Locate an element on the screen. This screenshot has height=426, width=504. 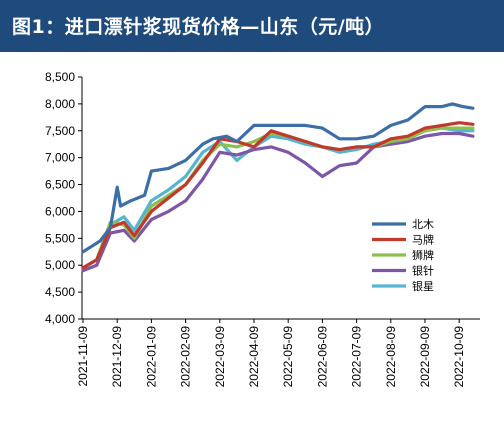
x-tick-label: 2022-02-09 is located at coordinates (186, 357).